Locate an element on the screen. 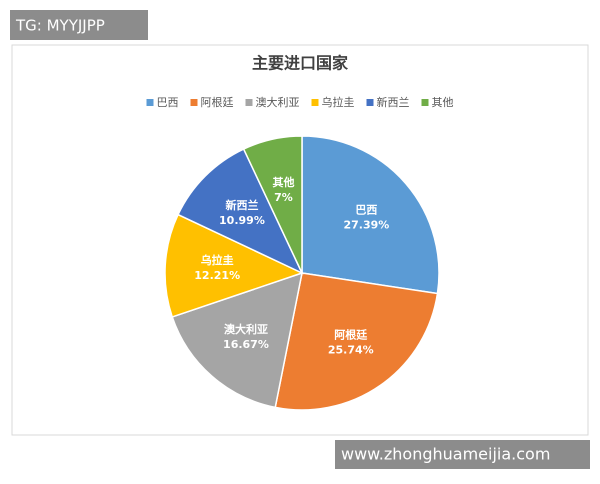  legend-label: 阿根廷 is located at coordinates (217, 102).